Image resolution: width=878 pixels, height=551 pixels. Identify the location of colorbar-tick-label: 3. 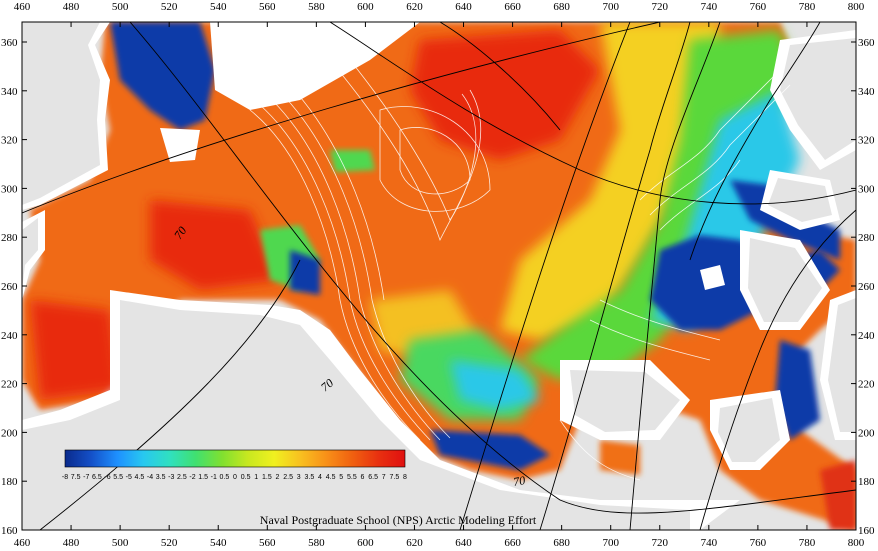
(299, 477).